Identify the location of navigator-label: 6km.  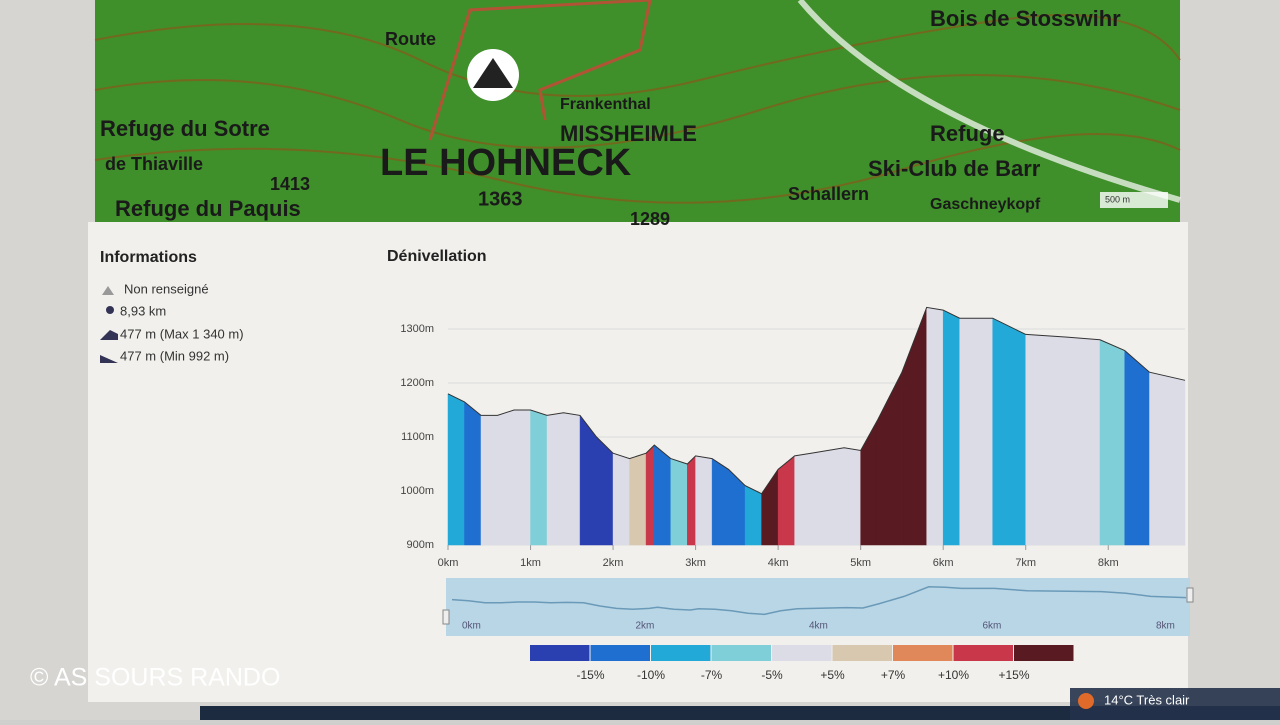
(992, 626).